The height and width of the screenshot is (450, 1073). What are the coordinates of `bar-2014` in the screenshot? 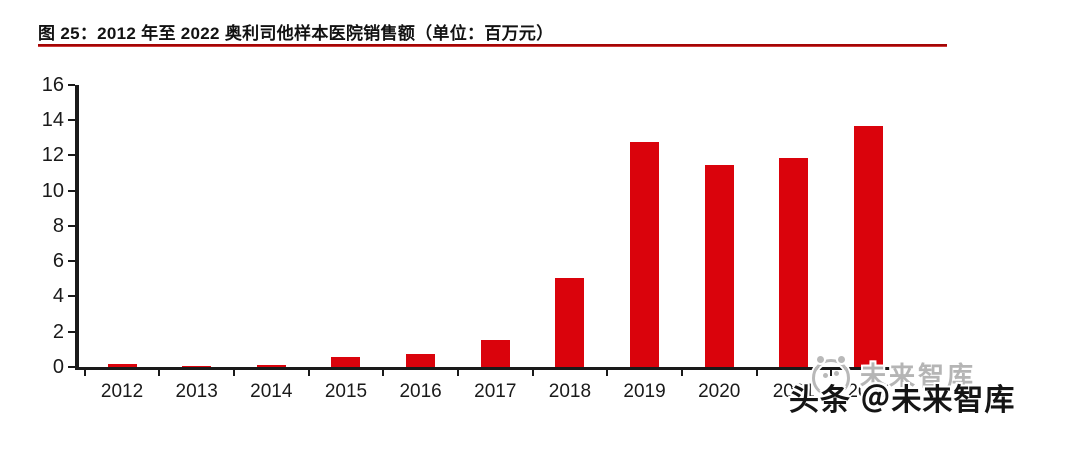 It's located at (271, 366).